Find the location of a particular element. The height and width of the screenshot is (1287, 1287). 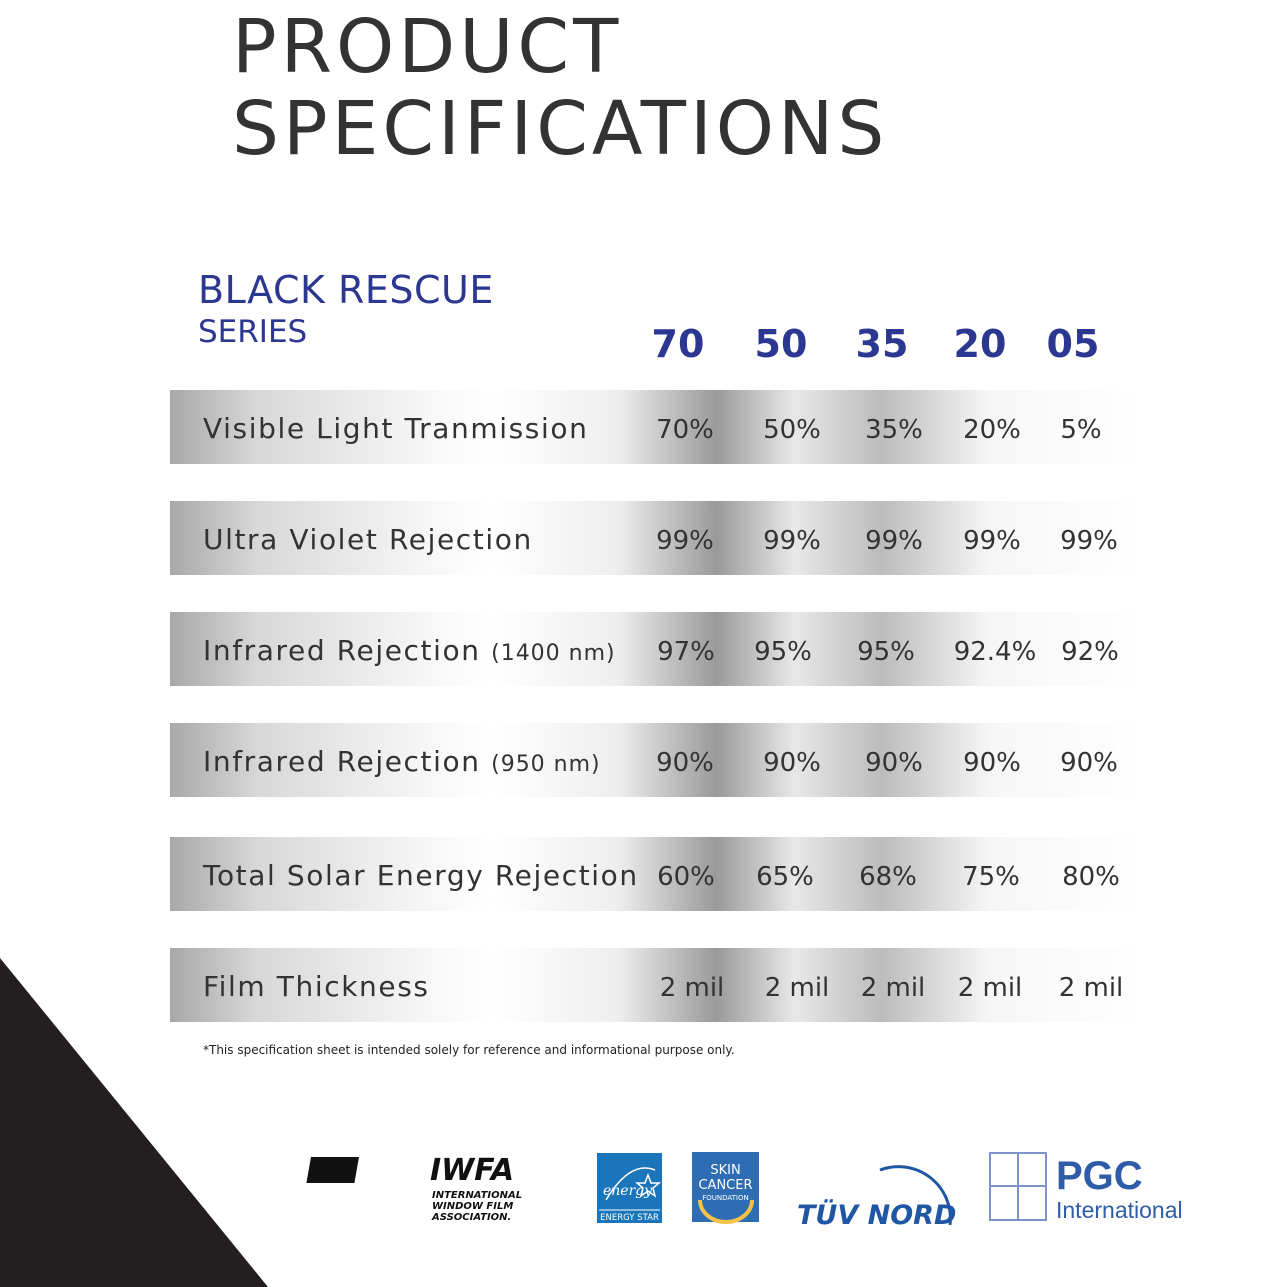

table-cell: 65% is located at coordinates (785, 877).